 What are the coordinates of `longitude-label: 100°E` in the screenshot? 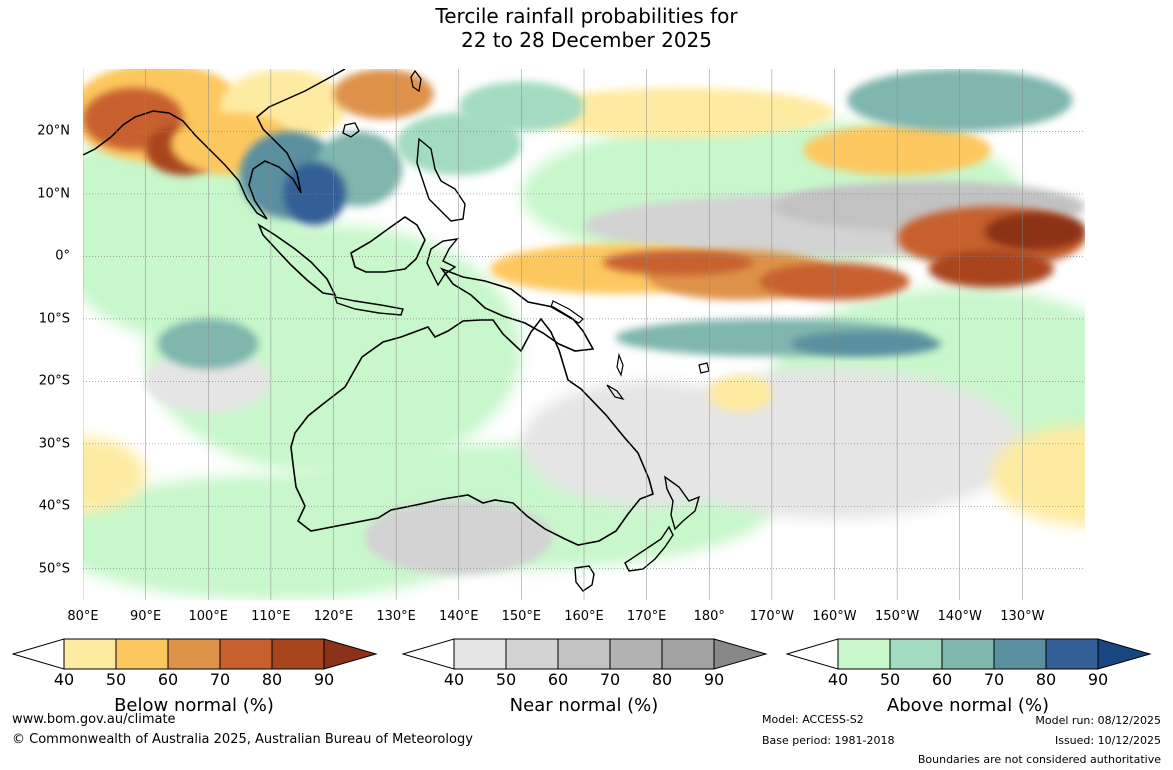 It's located at (208, 616).